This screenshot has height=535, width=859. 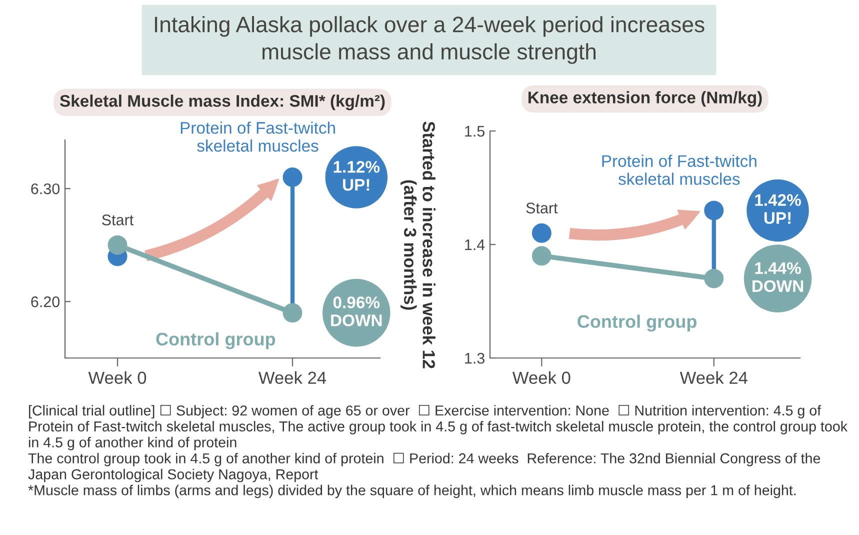 What do you see at coordinates (475, 245) in the screenshot?
I see `y-tick-label: 1.4` at bounding box center [475, 245].